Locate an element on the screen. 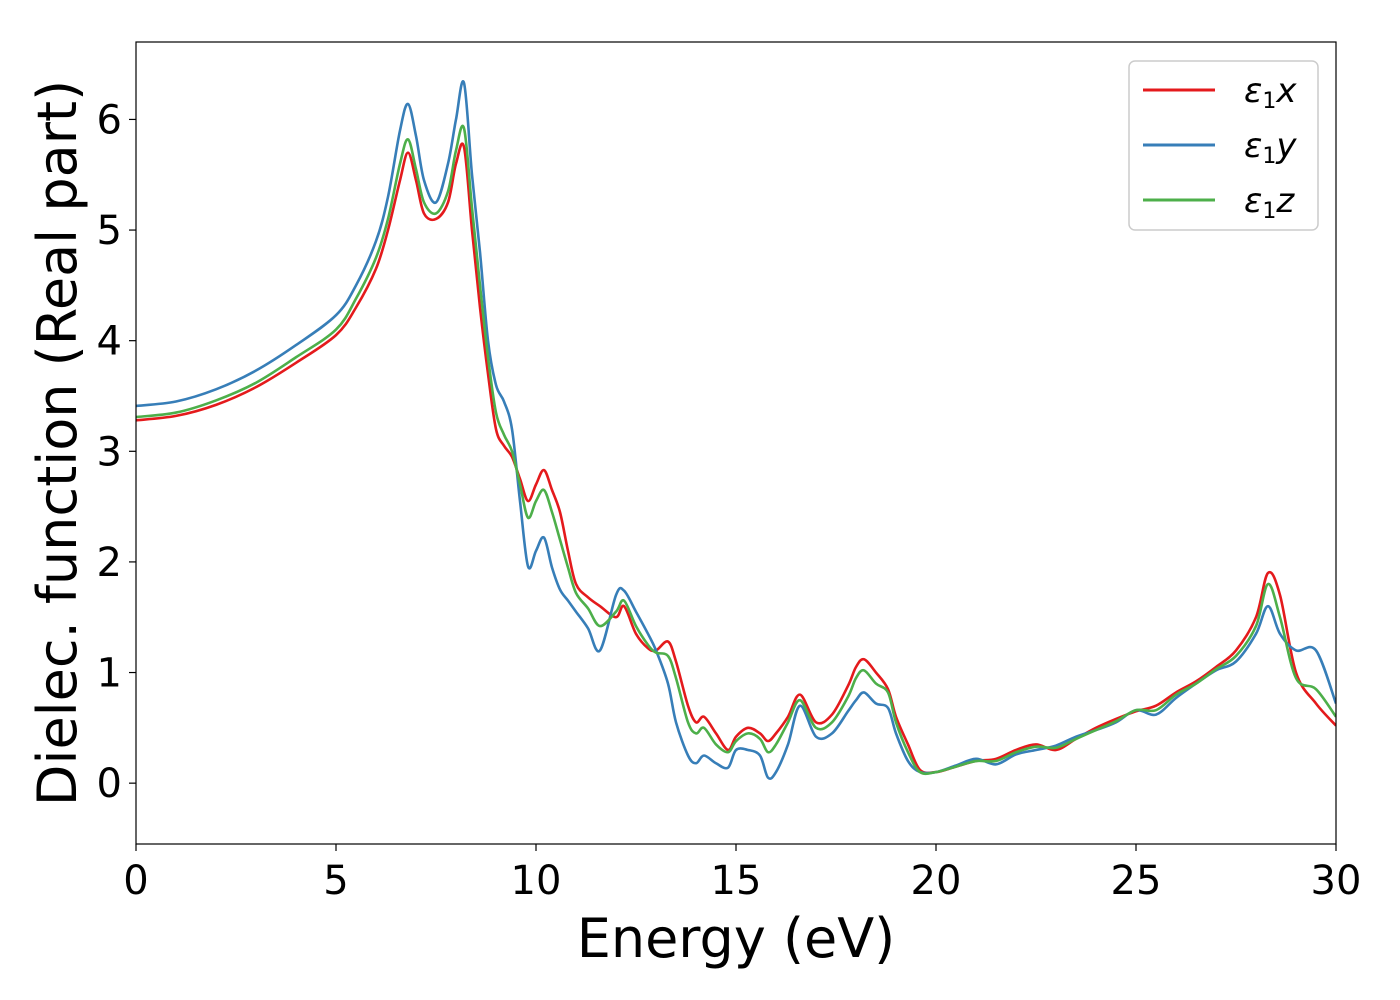 This screenshot has width=1400, height=1000. legend-label-y: ε1y is located at coordinates (1270, 147).